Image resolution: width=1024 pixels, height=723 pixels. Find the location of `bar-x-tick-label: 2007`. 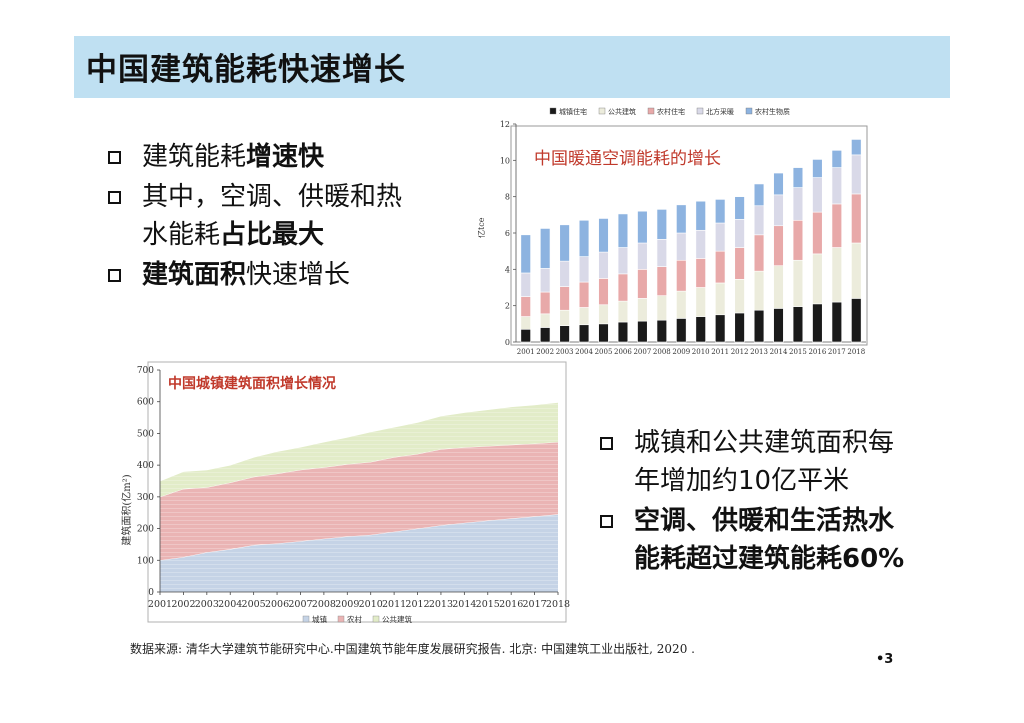

bar-x-tick-label: 2007 is located at coordinates (642, 352).